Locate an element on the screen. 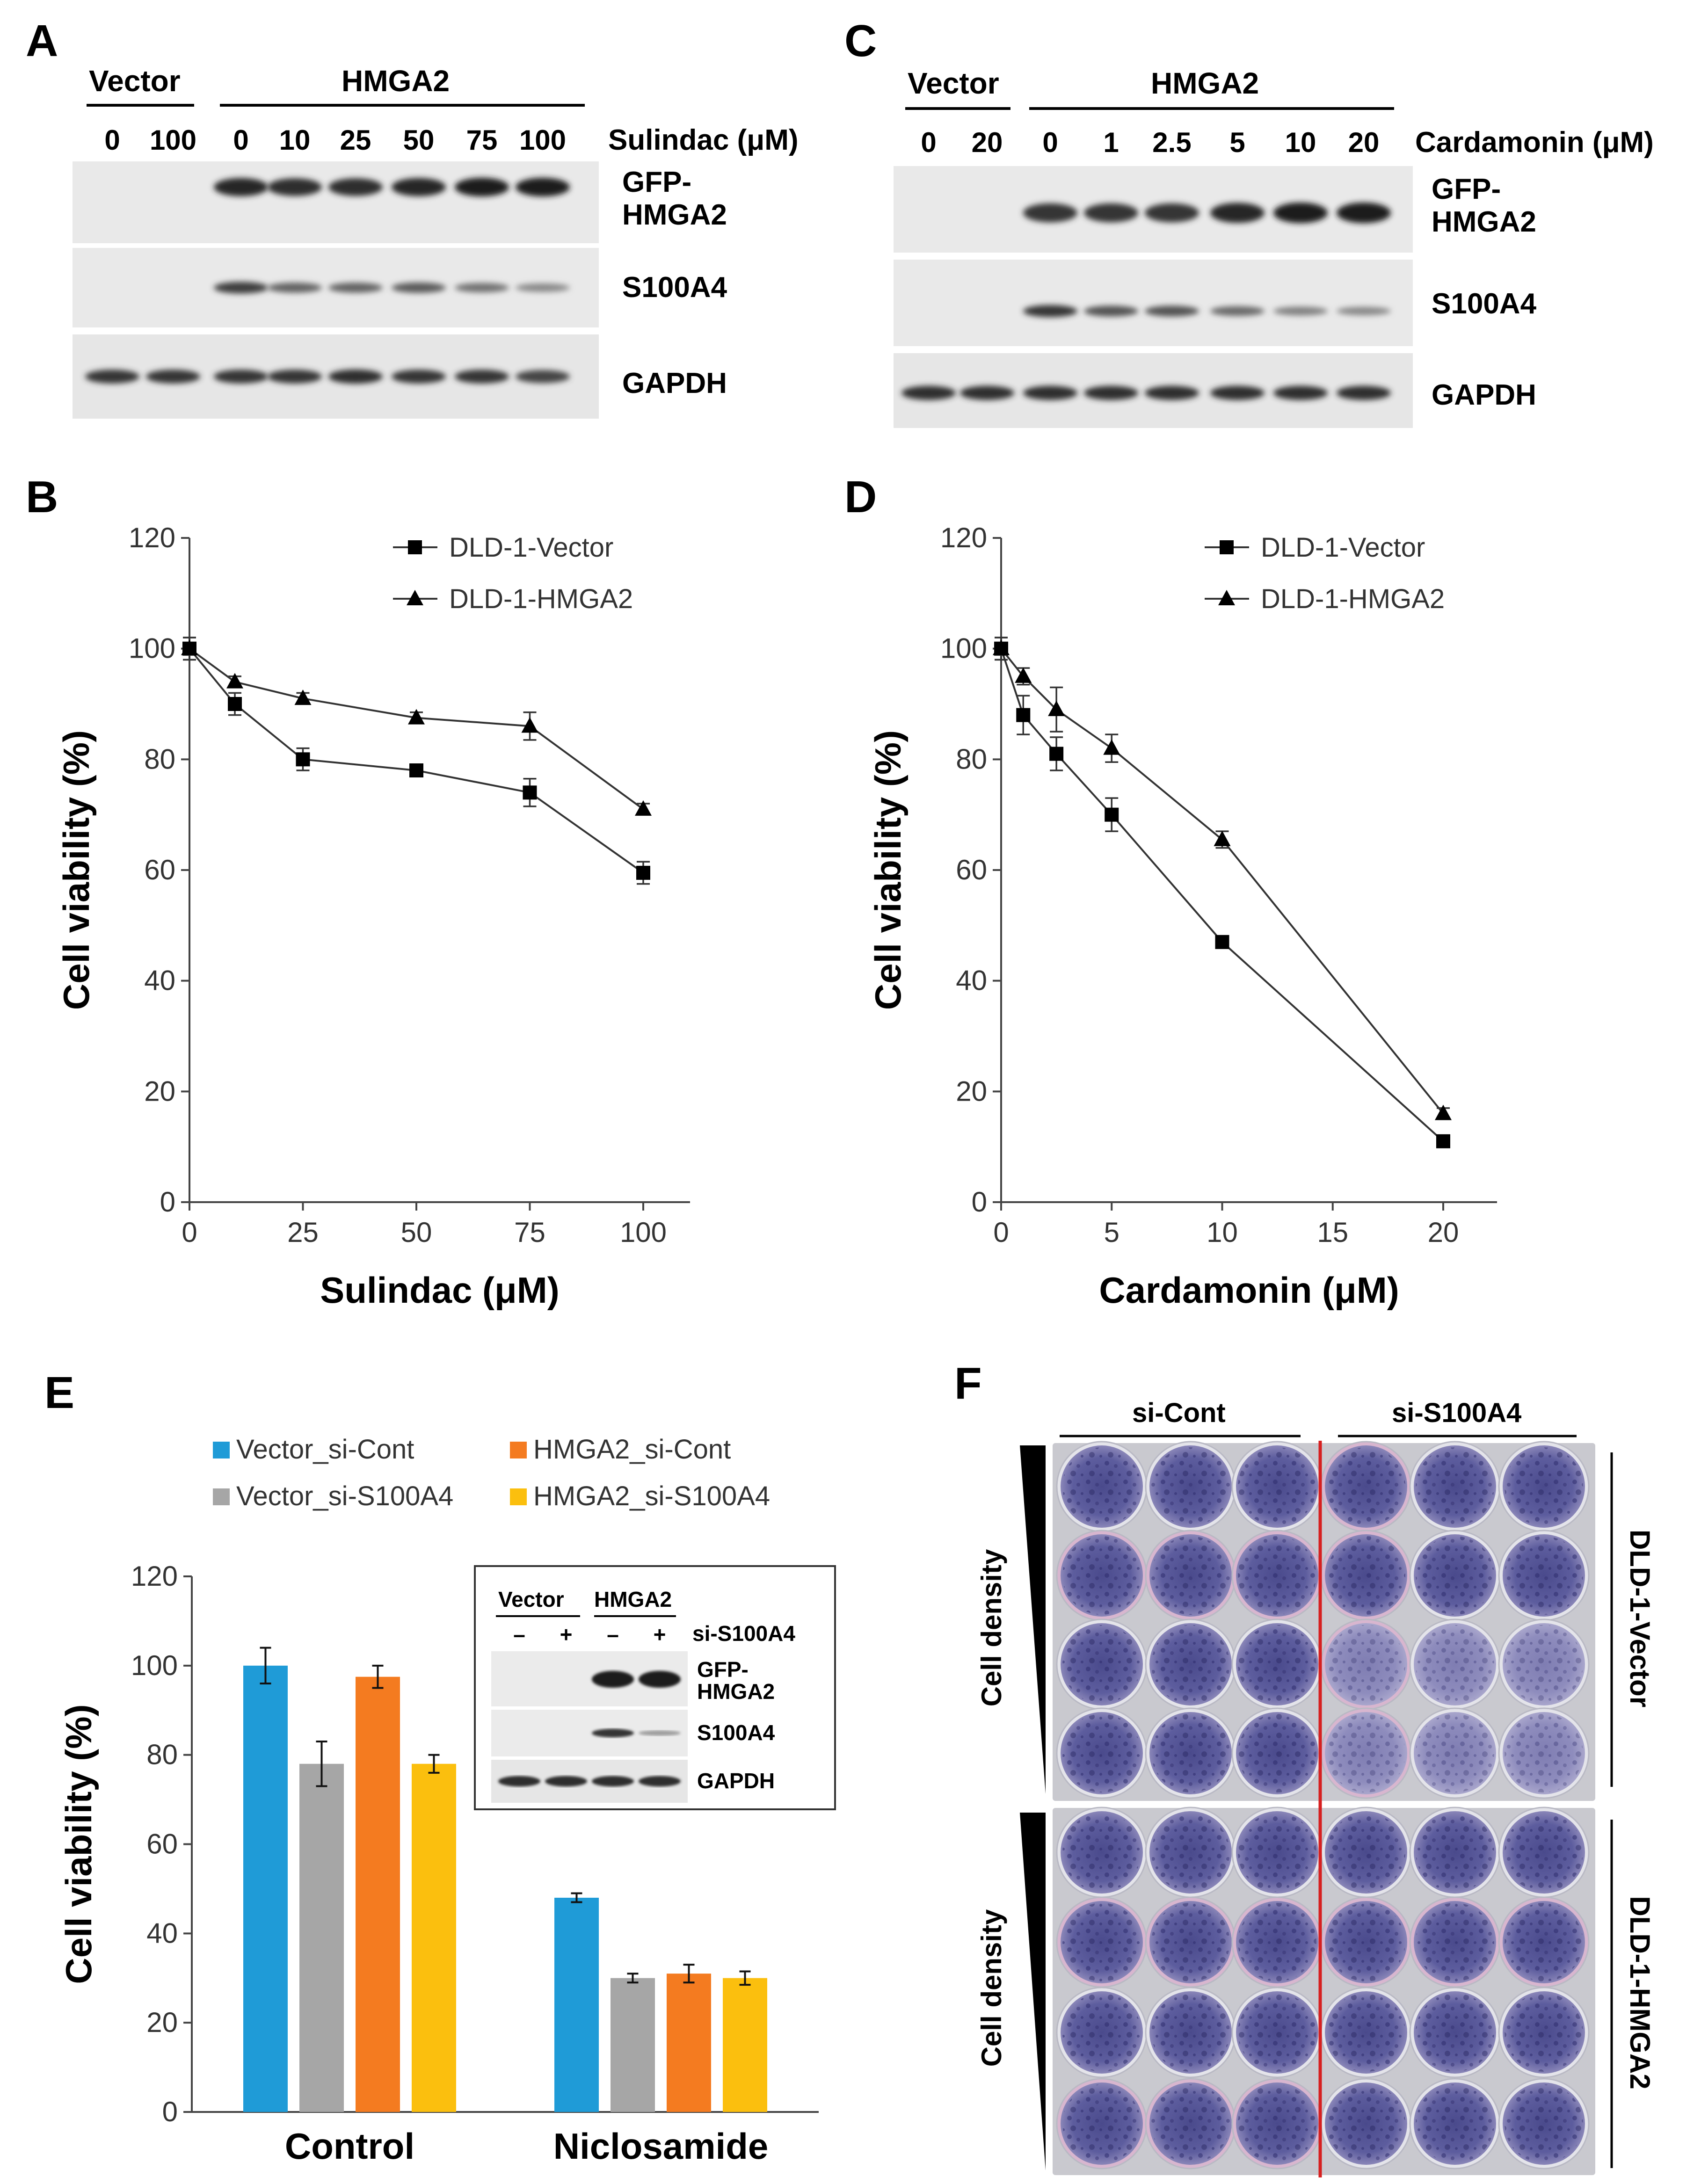  inset-sign: + is located at coordinates (567, 1634).